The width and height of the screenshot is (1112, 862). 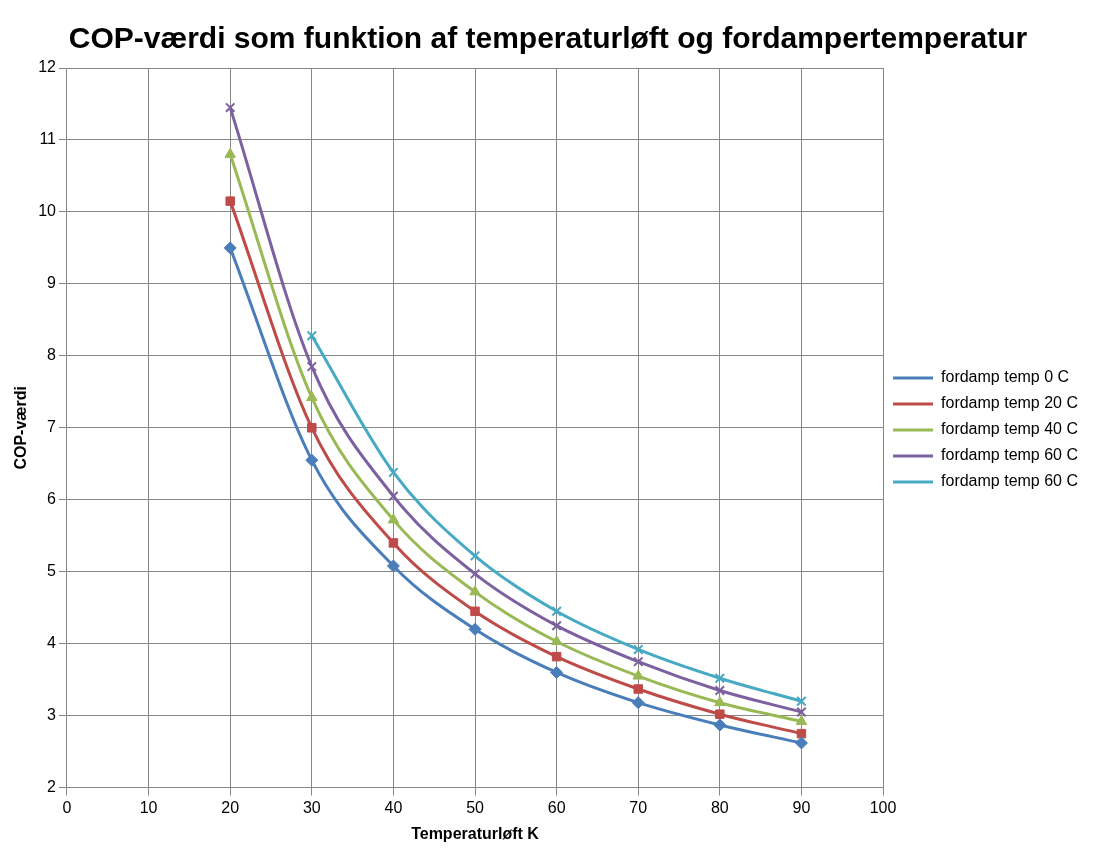 What do you see at coordinates (52, 787) in the screenshot?
I see `y-tick-label: 2` at bounding box center [52, 787].